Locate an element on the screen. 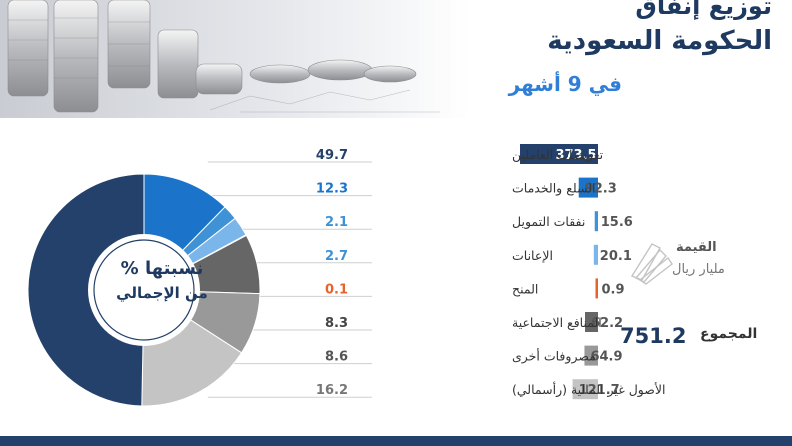 Image resolution: width=792 pixels, height=446 pixels. category-label: المنح is located at coordinates (525, 288).